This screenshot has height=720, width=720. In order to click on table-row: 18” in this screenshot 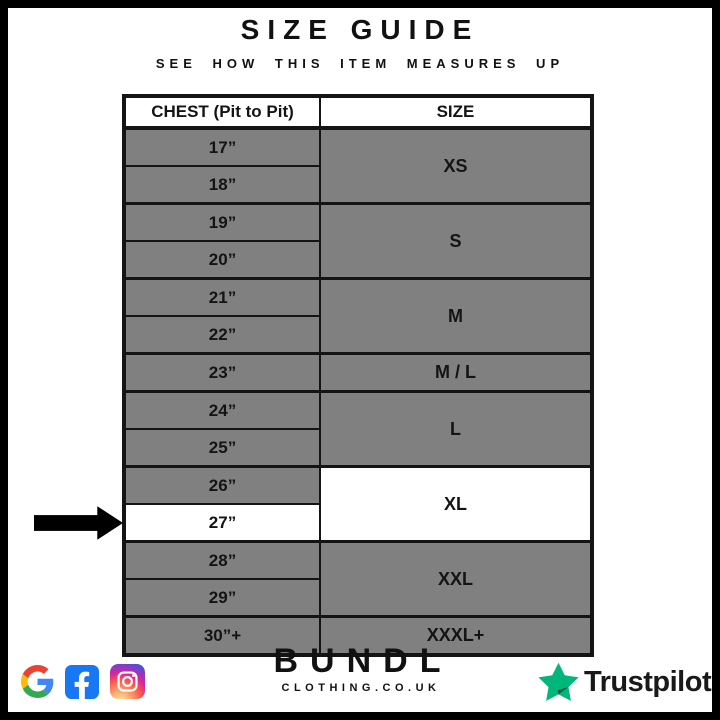, I will do `click(357, 185)`.